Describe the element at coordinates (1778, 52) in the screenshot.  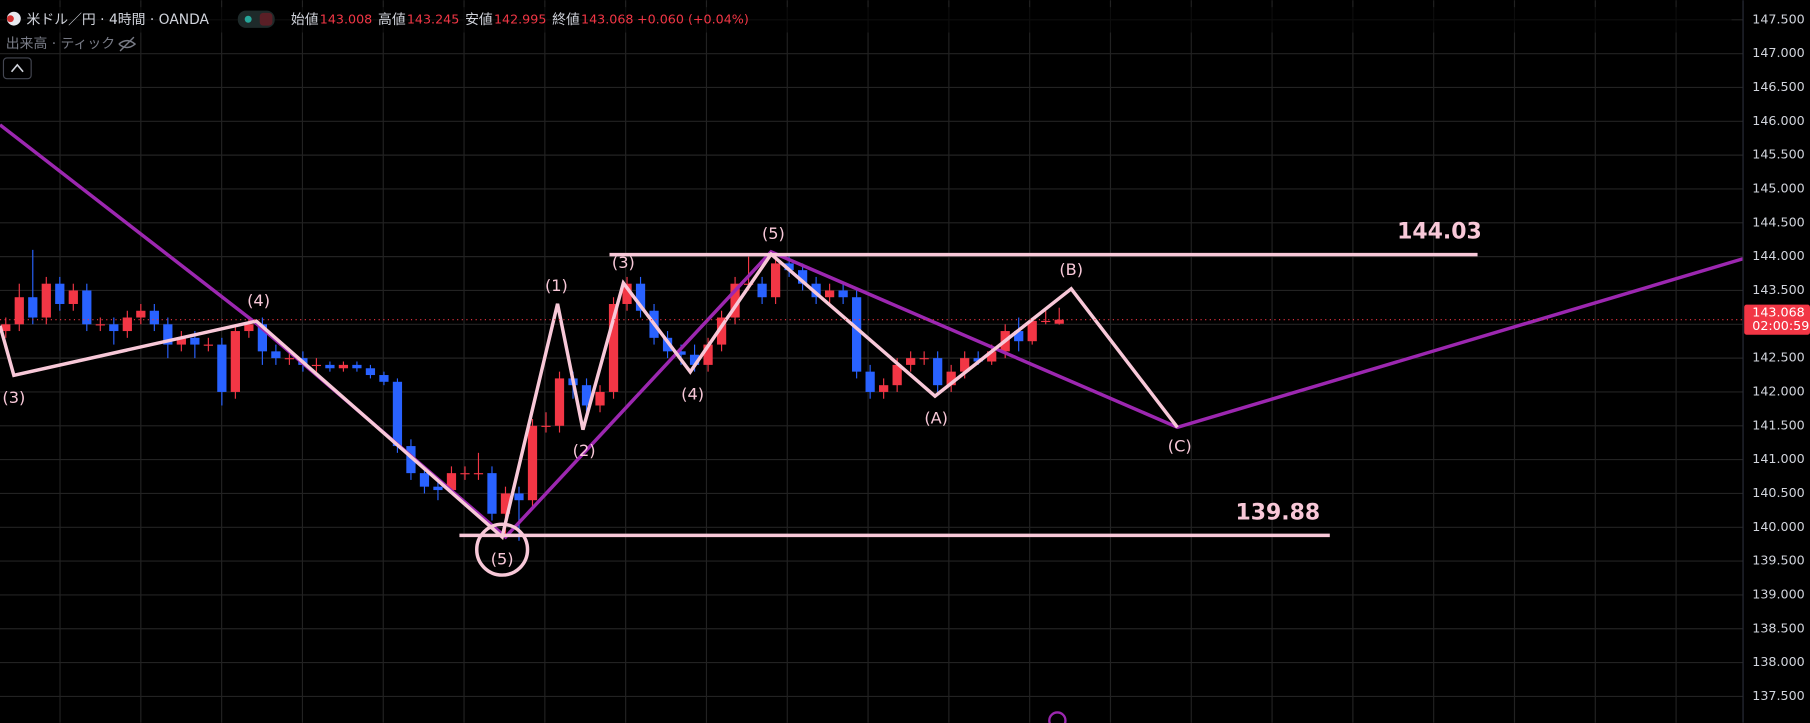
I see `y-tick-label: 147.000` at that location.